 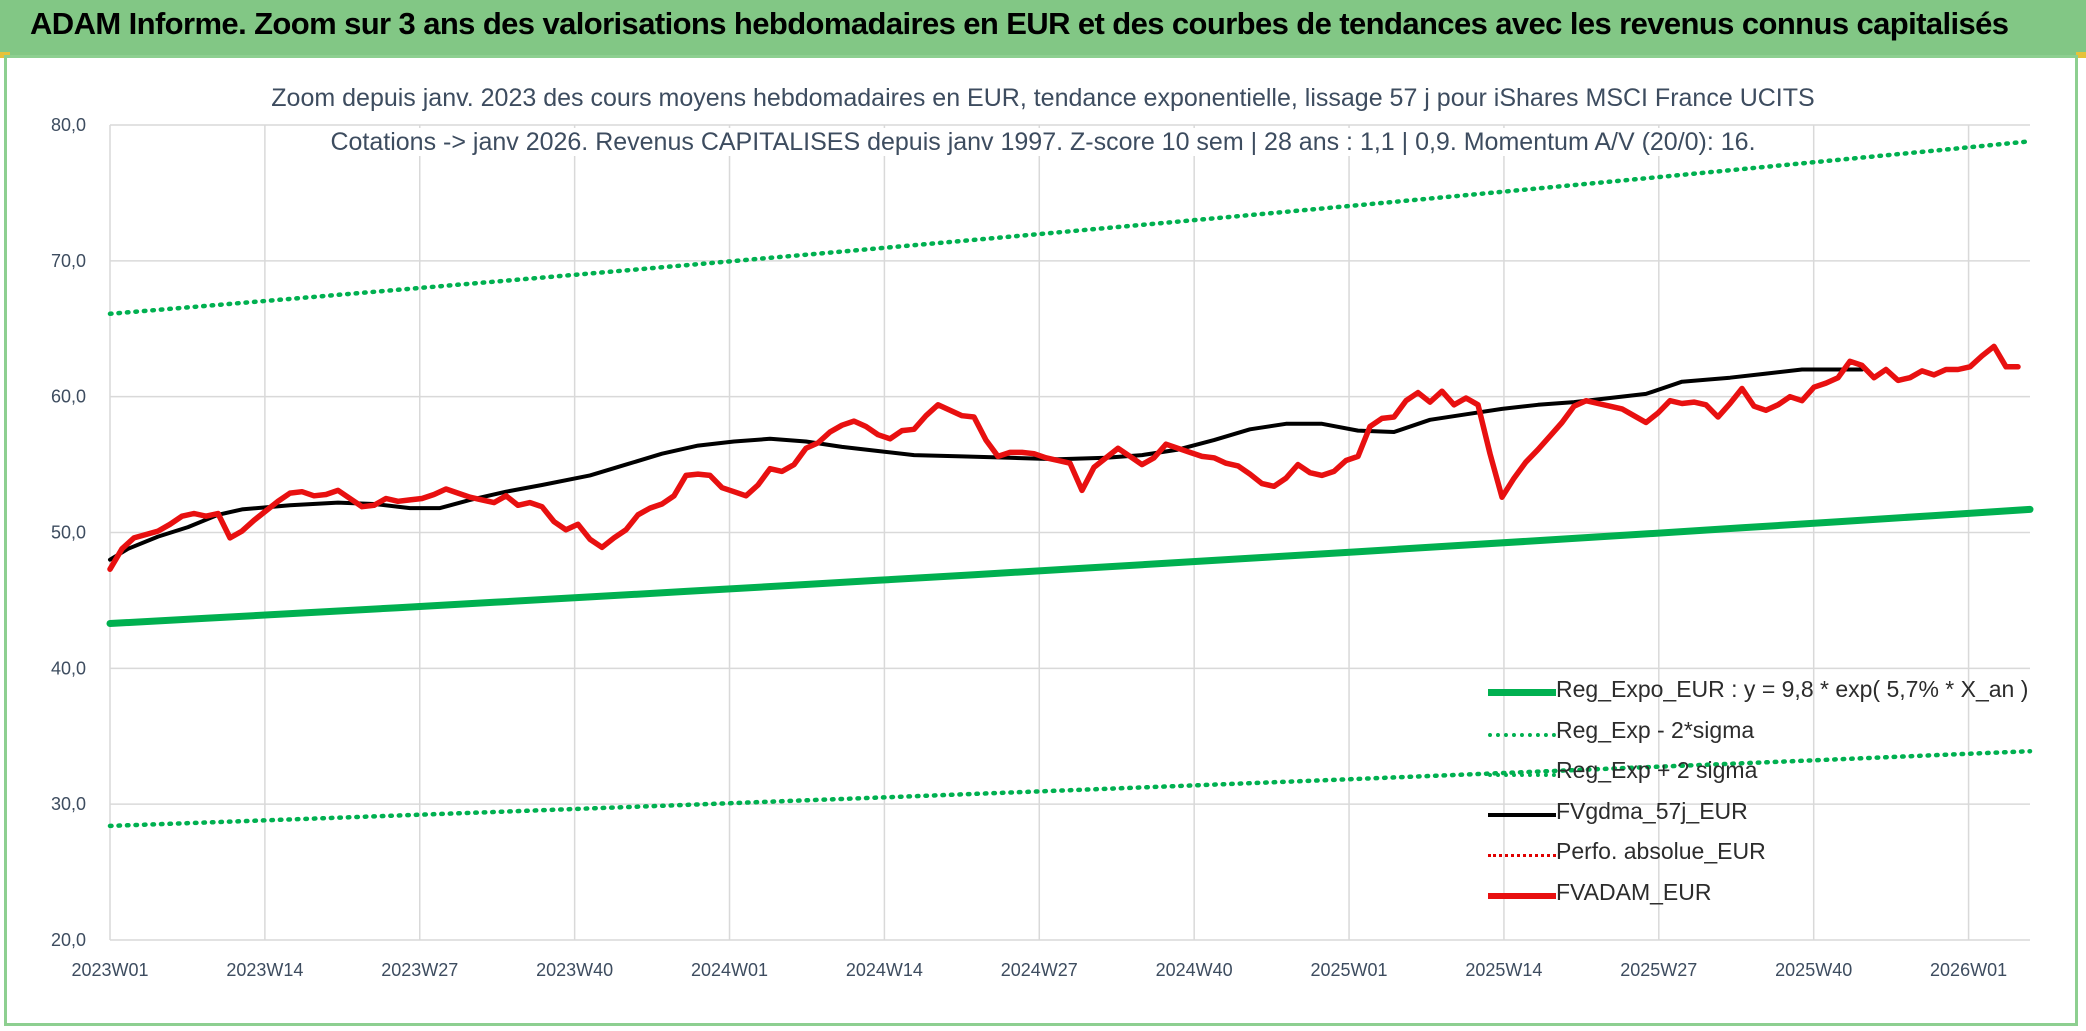 What do you see at coordinates (68, 261) in the screenshot?
I see `y-tick-label: 70,0` at bounding box center [68, 261].